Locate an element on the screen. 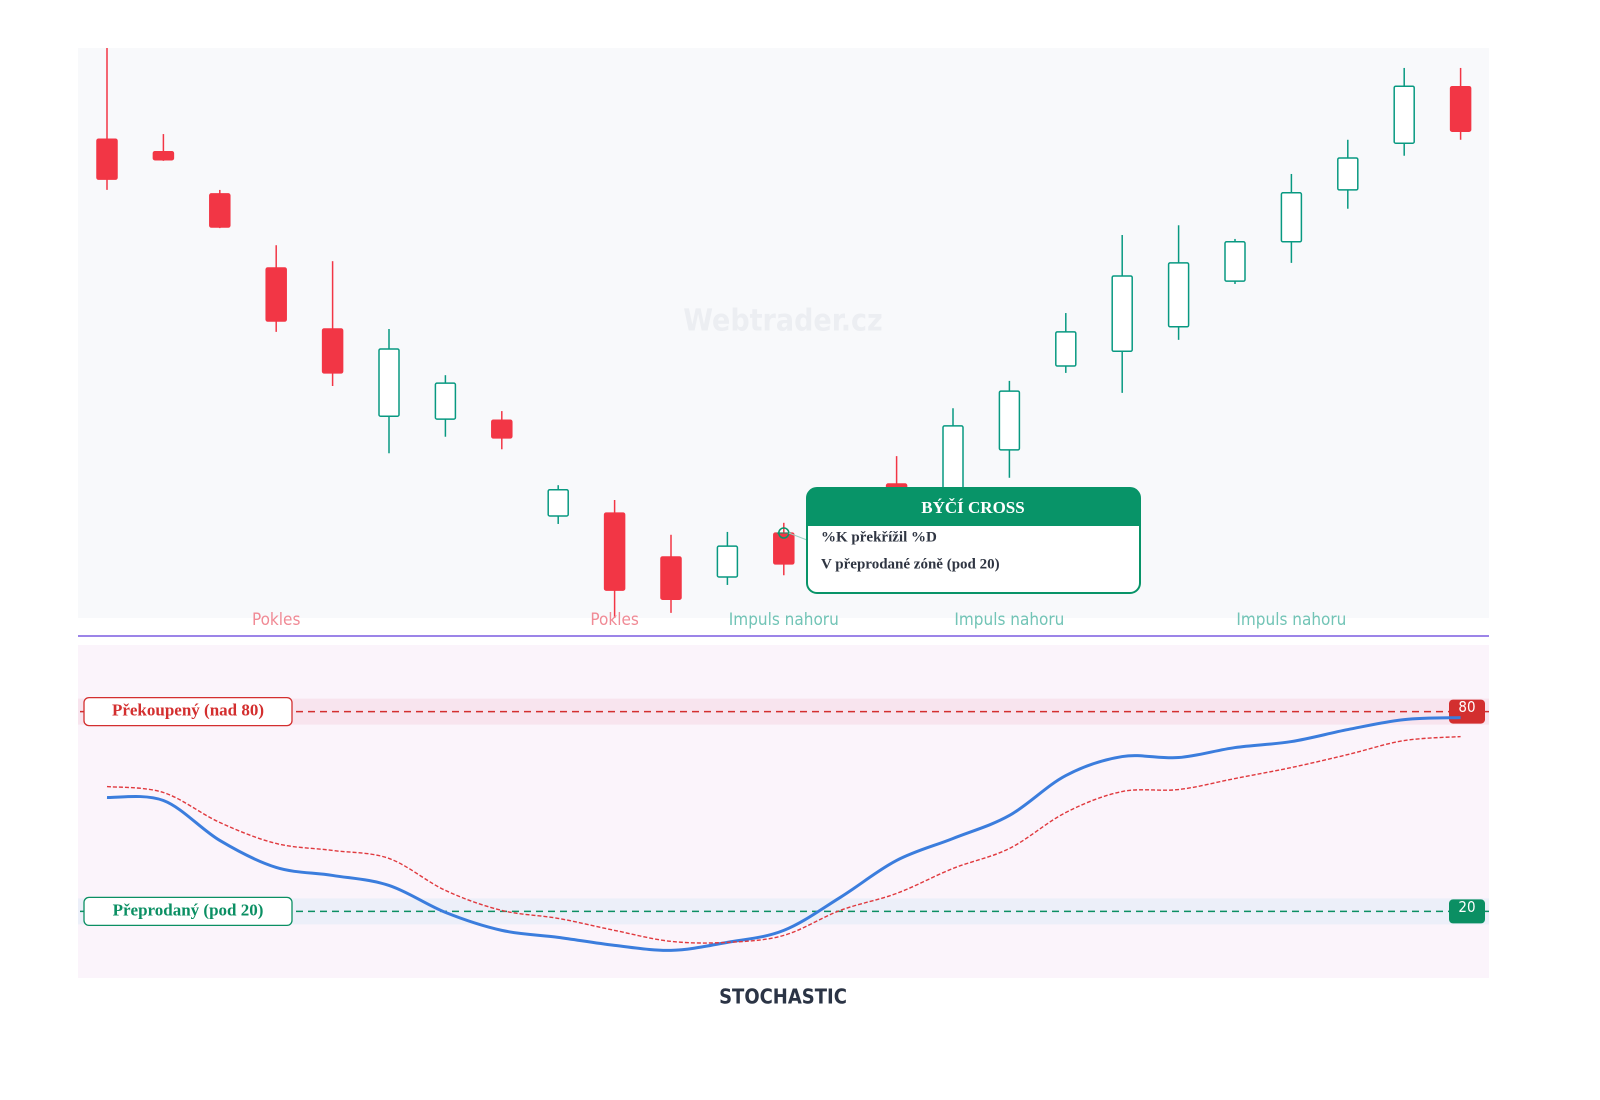 Image resolution: width=1600 pixels, height=1100 pixels. level-label: Překoupený (nad 80) is located at coordinates (188, 710).